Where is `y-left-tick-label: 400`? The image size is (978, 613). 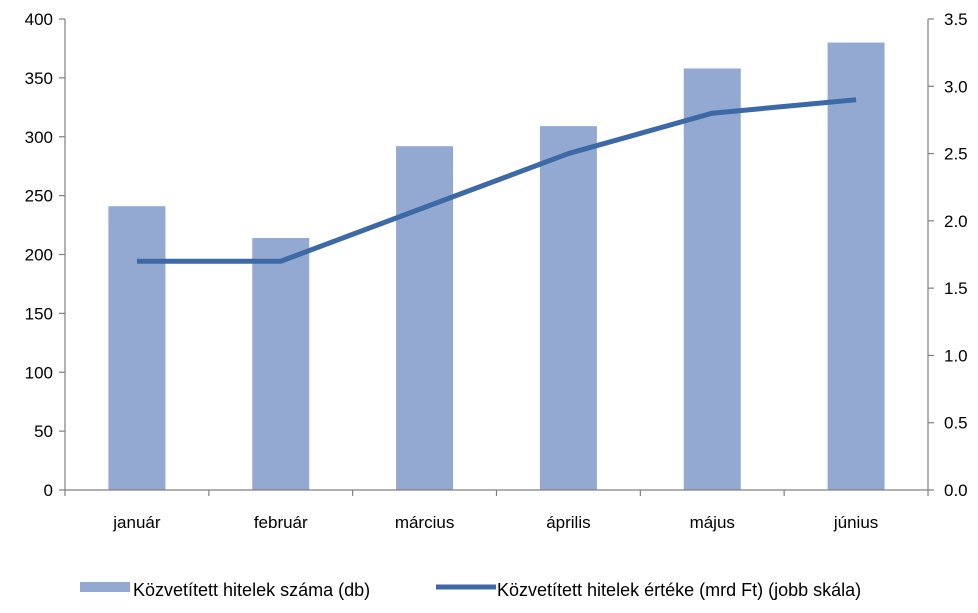
y-left-tick-label: 400 is located at coordinates (39, 19).